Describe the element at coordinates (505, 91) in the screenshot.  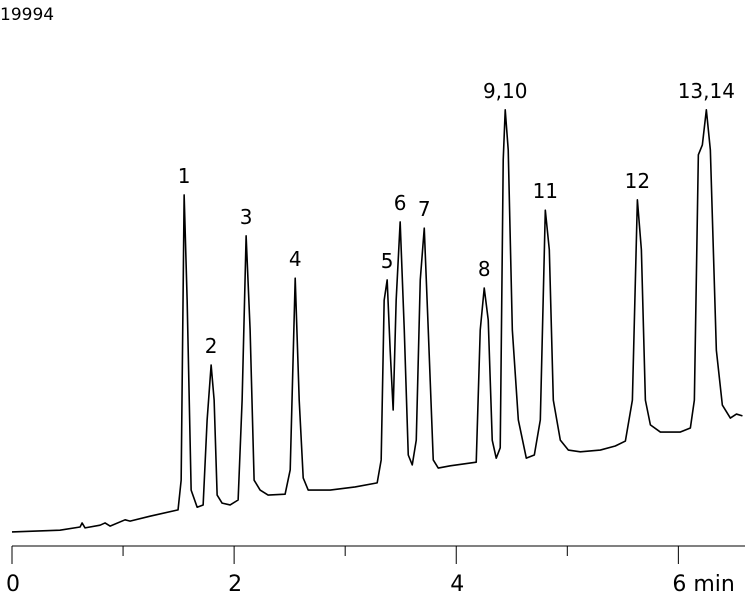
I see `peak-label: 9,10` at that location.